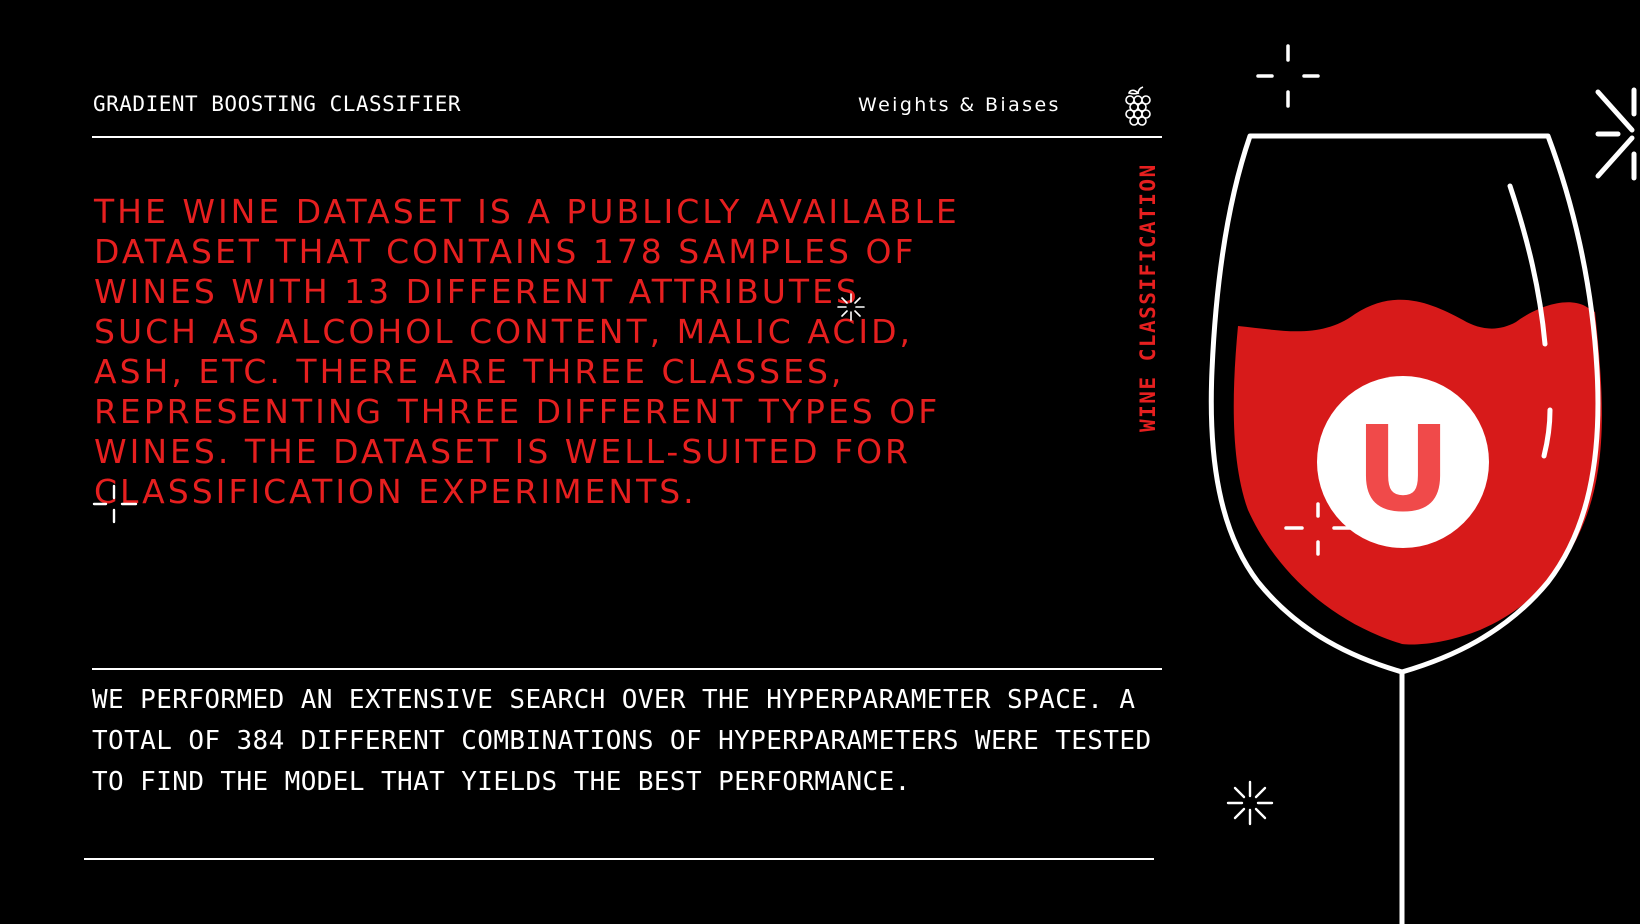  What do you see at coordinates (277, 104) in the screenshot?
I see `header-title: GRADIENT BOOSTING CLASSIFIER` at bounding box center [277, 104].